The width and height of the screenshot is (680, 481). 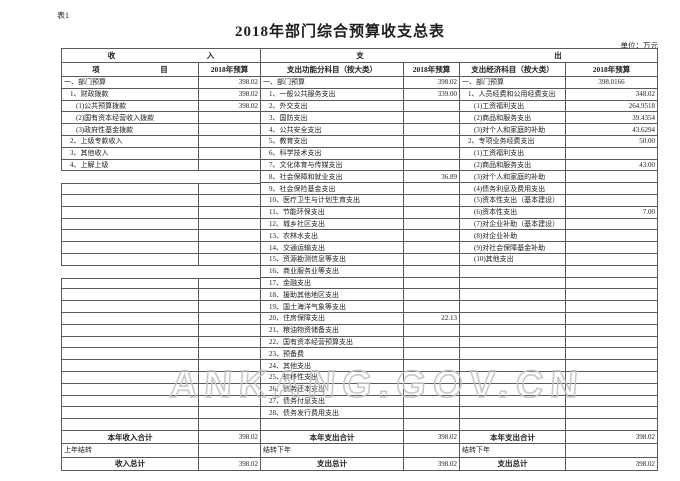 I want to click on table-row: 21、粮油物资储备支出, so click(x=359, y=330).